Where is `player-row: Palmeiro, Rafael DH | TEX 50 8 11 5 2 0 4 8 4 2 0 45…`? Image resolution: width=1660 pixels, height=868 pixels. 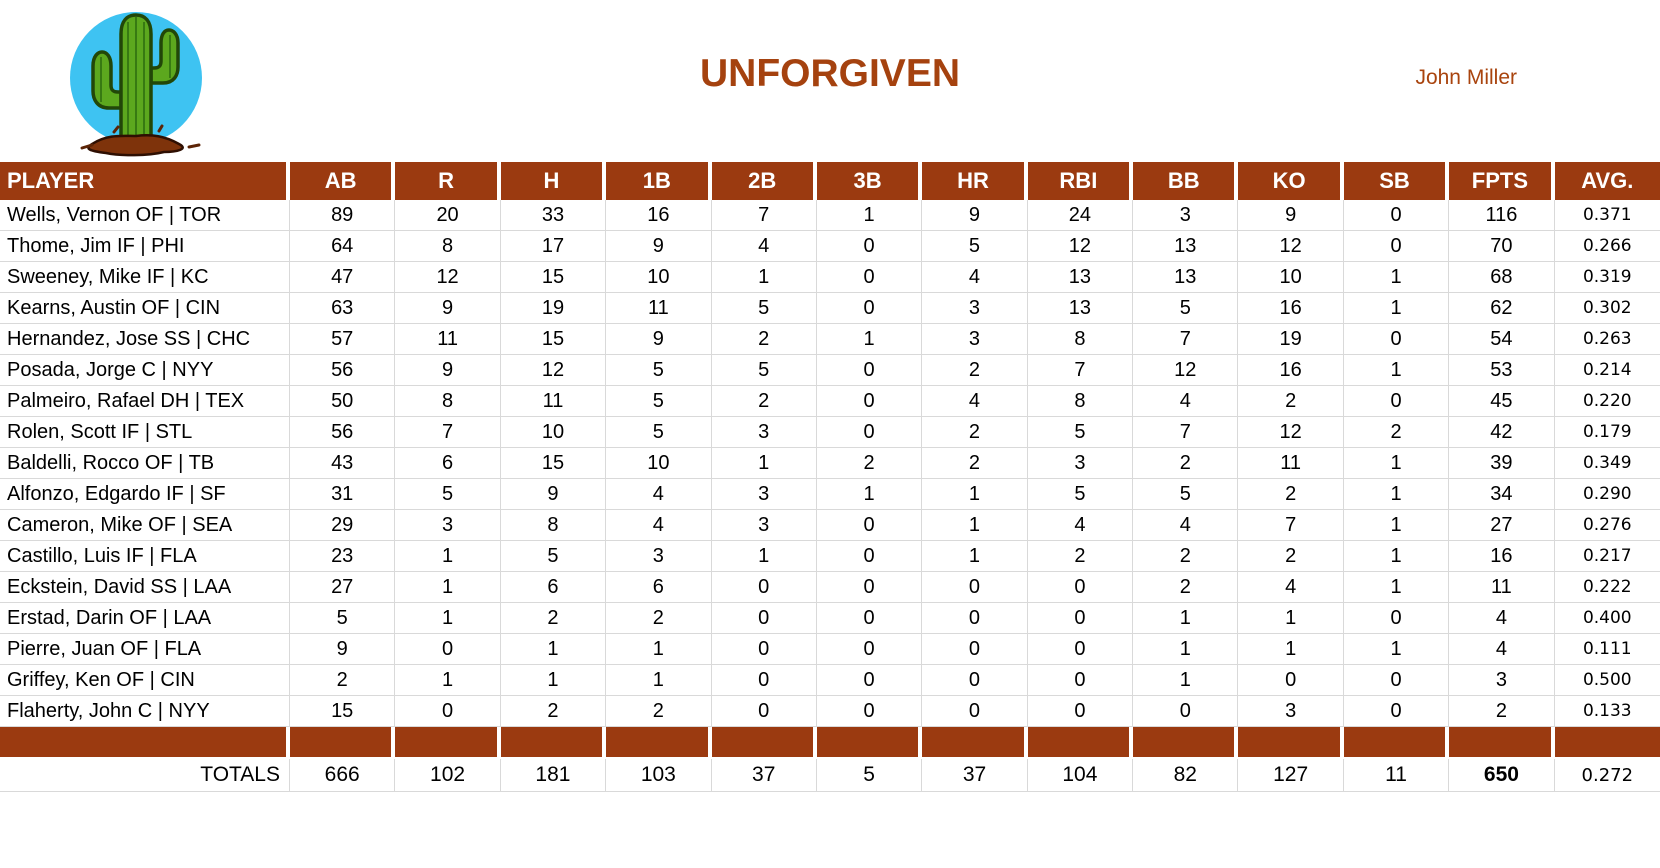 player-row: Palmeiro, Rafael DH | TEX 50 8 11 5 2 0 4 8 4 2 0 45… is located at coordinates (830, 401).